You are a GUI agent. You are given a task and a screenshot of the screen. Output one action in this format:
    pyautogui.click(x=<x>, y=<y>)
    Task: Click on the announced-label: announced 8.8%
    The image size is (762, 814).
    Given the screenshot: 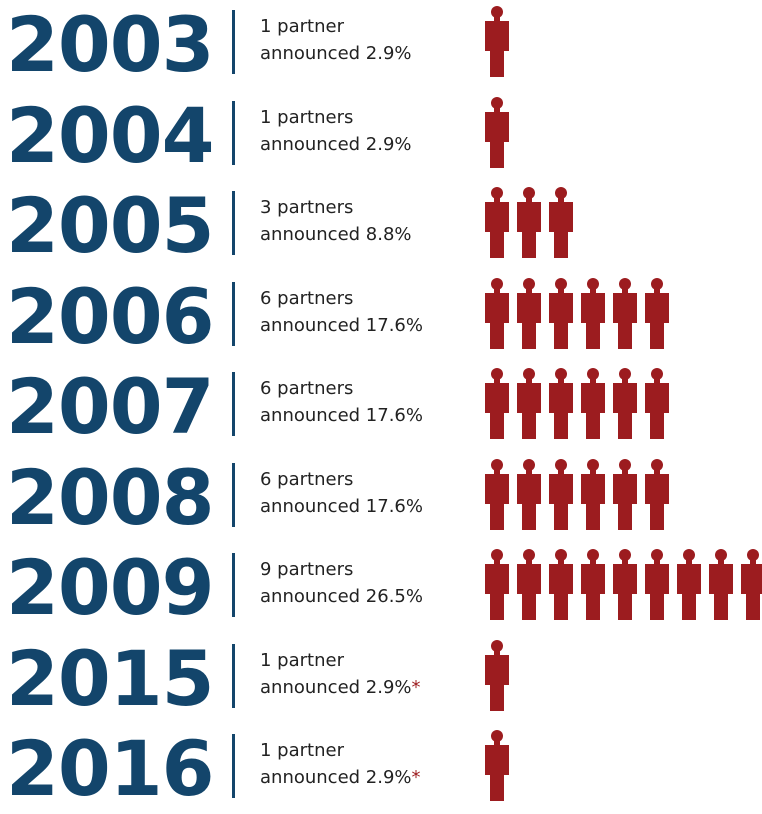 What is the action you would take?
    pyautogui.click(x=336, y=234)
    